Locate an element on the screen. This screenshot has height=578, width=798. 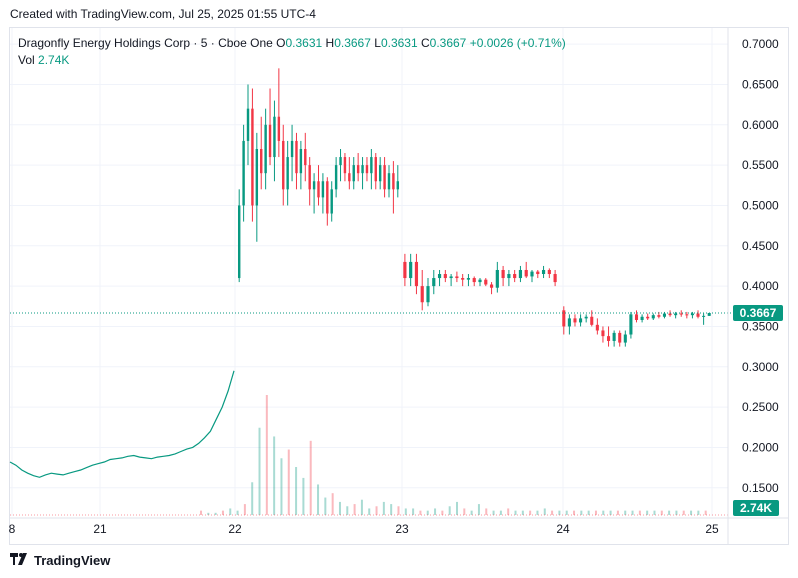
legend-low-value: 0.3631 is located at coordinates (399, 43).